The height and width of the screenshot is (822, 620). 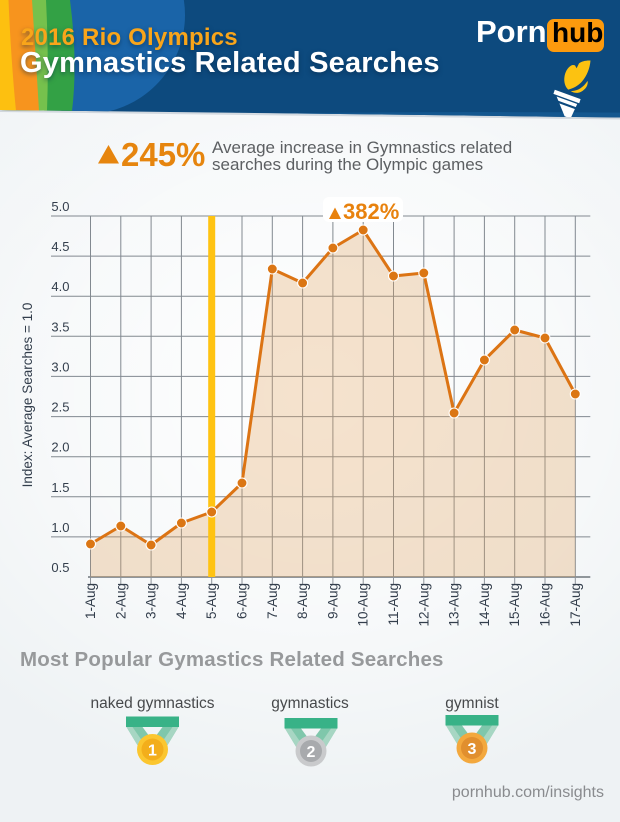 What do you see at coordinates (211, 601) in the screenshot?
I see `svg-text: 5-Aug` at bounding box center [211, 601].